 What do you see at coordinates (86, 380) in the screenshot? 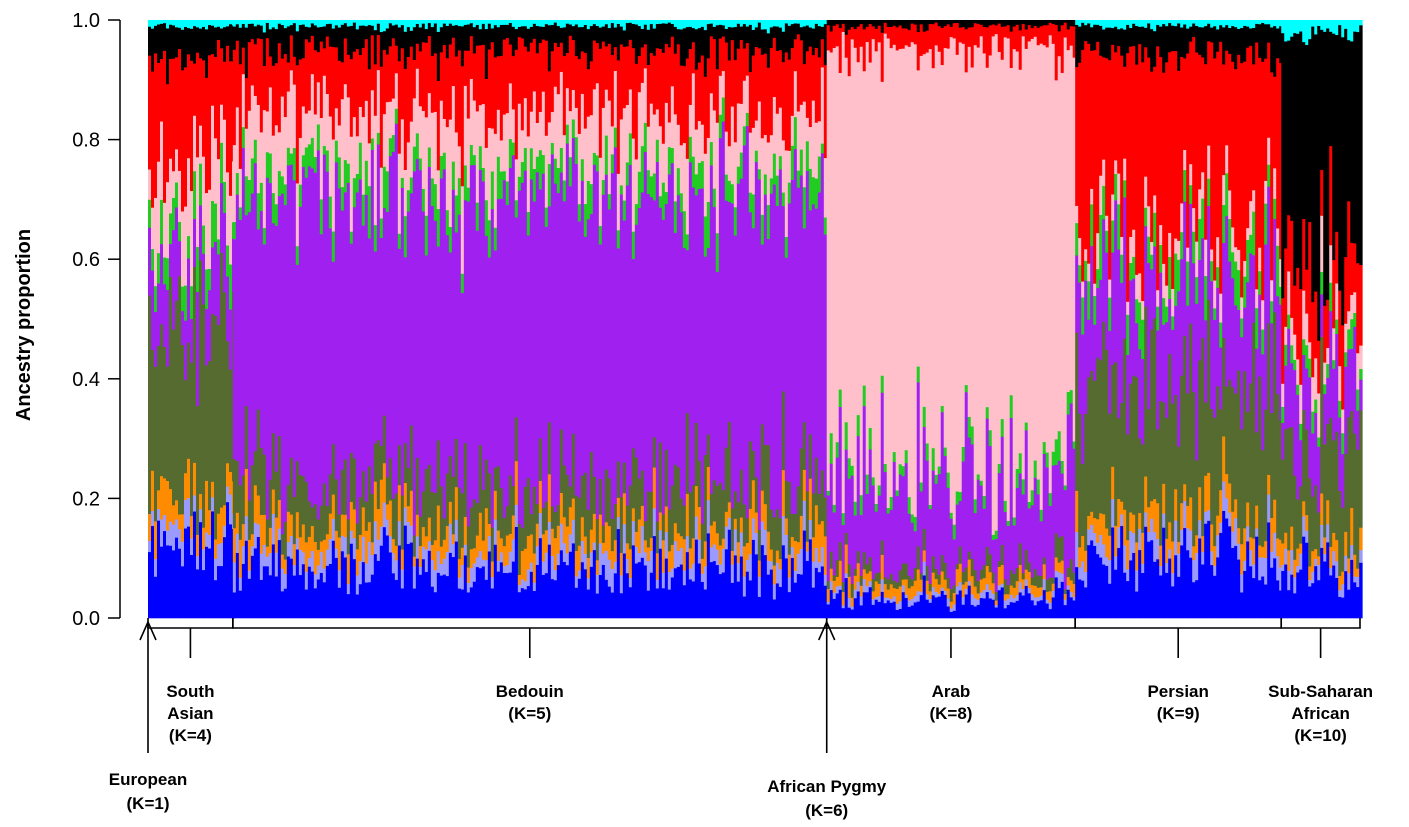
I see `y-tick-label: 0.4` at bounding box center [86, 380].